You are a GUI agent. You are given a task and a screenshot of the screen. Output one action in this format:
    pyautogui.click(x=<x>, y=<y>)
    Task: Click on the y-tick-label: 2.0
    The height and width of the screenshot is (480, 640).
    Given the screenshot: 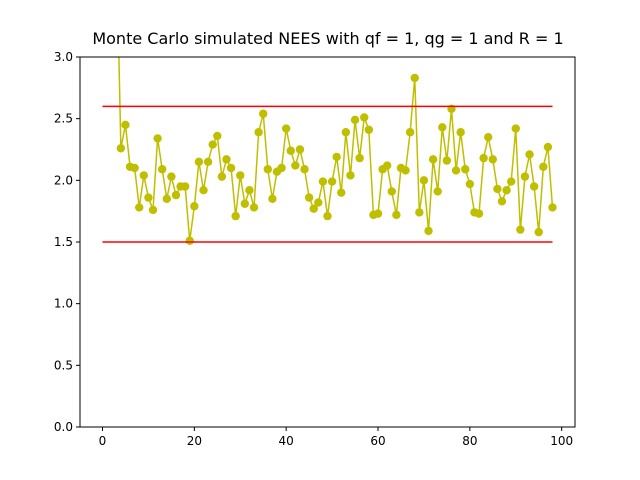 What is the action you would take?
    pyautogui.click(x=63, y=180)
    